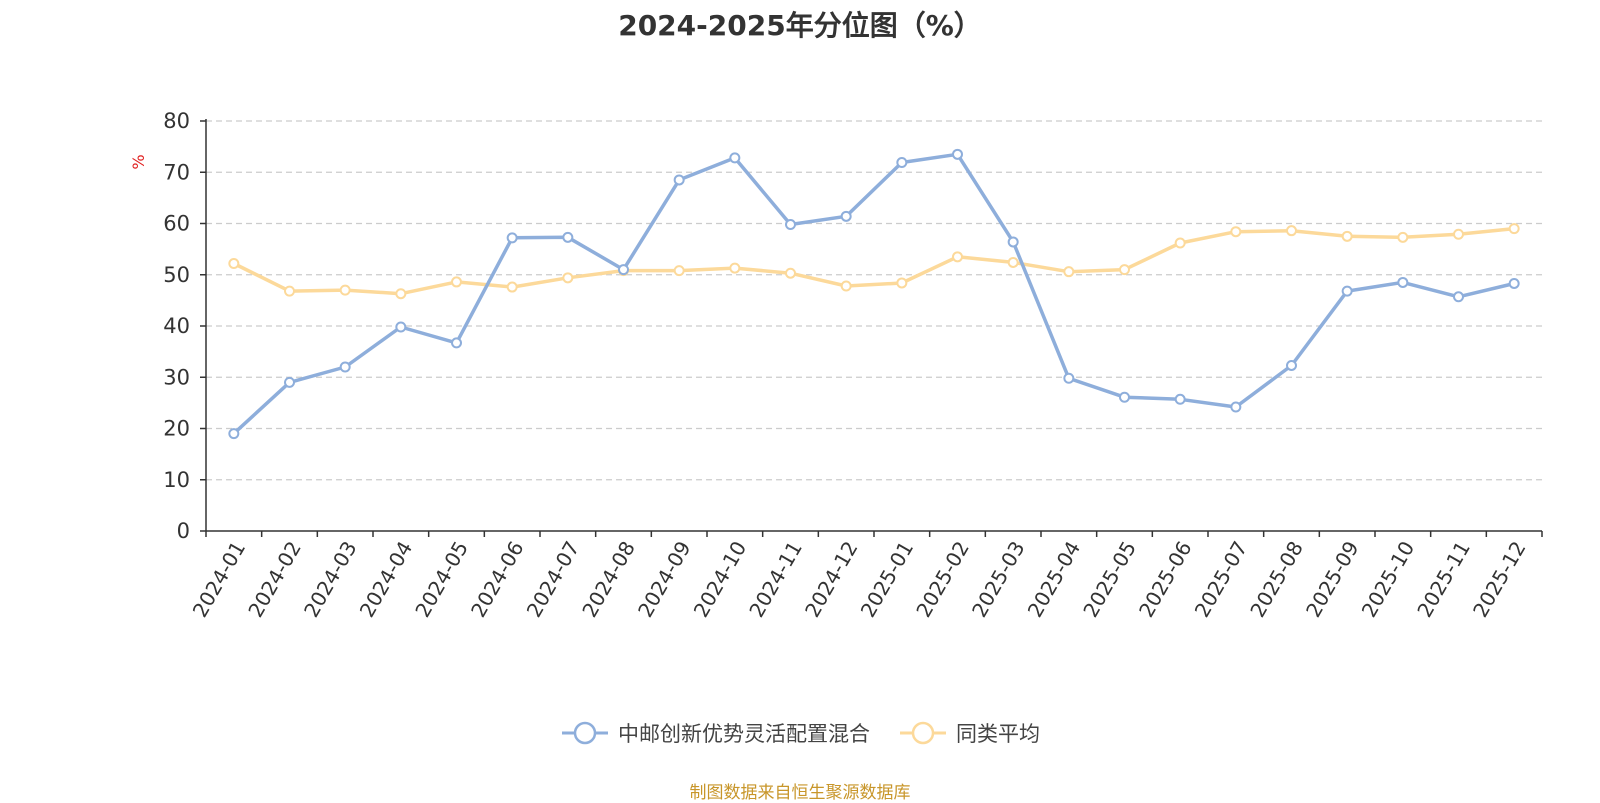 The width and height of the screenshot is (1600, 803). I want to click on x-tick-label: 2024-10, so click(720, 579).